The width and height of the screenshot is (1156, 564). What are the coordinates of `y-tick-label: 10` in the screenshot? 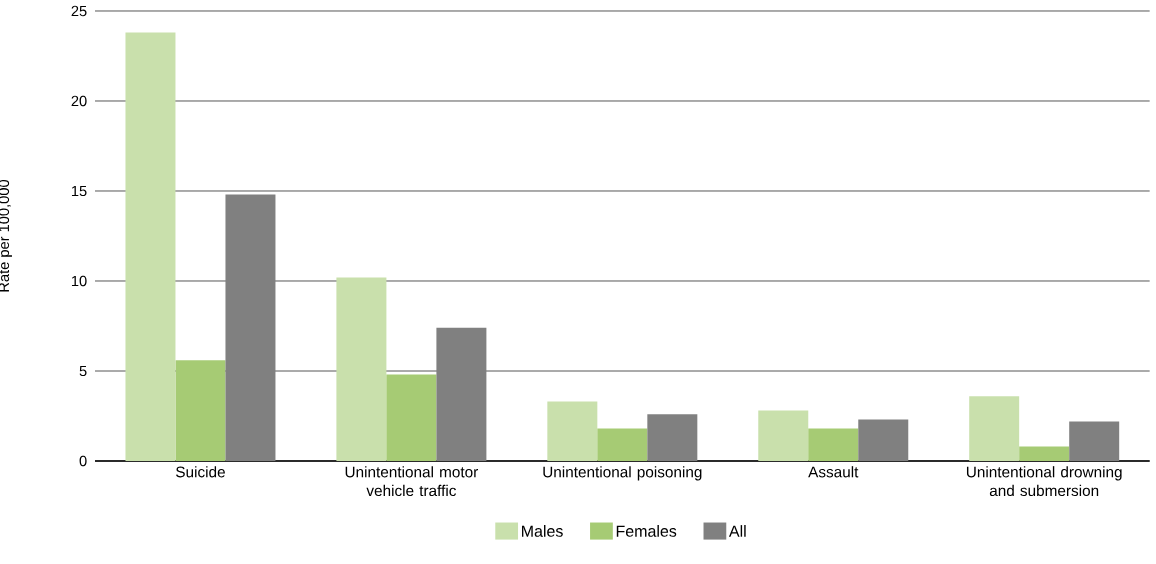 It's located at (79, 281).